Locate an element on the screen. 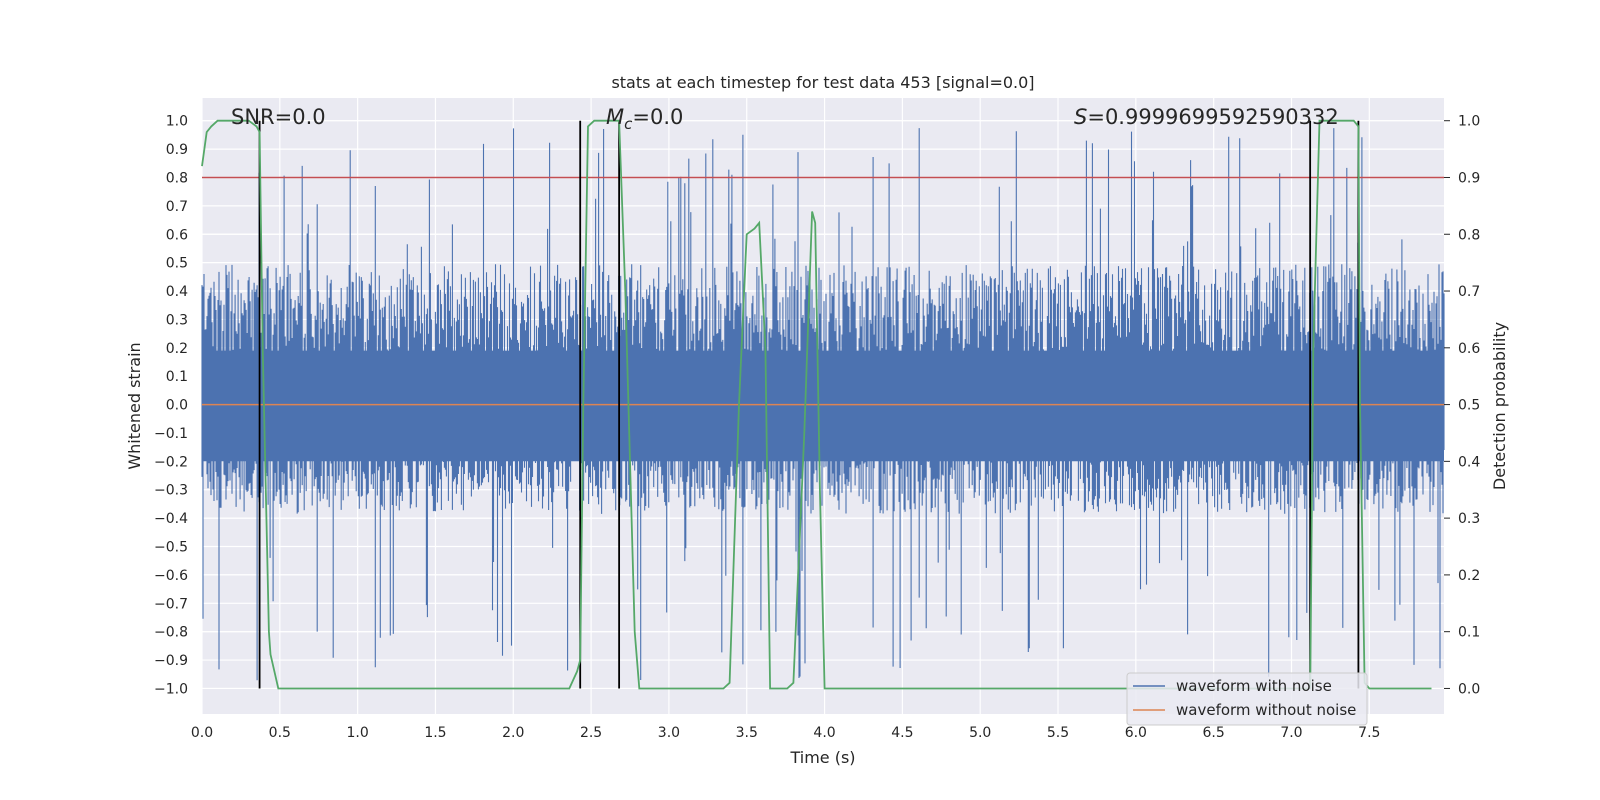  noise-core-band is located at coordinates (823, 406).